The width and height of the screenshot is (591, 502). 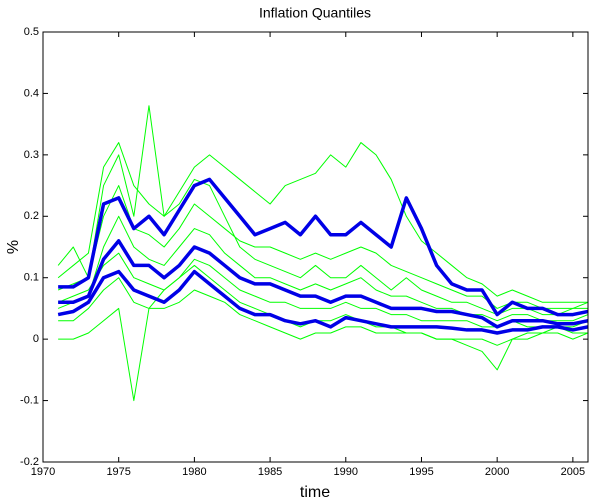 What do you see at coordinates (43, 472) in the screenshot?
I see `x-tick-label: 1970` at bounding box center [43, 472].